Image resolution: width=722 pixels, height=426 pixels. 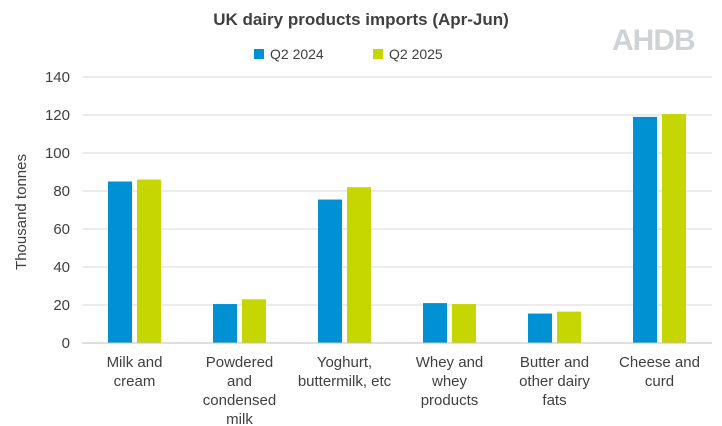 What do you see at coordinates (61, 229) in the screenshot?
I see `y-tick-label-60: 60` at bounding box center [61, 229].